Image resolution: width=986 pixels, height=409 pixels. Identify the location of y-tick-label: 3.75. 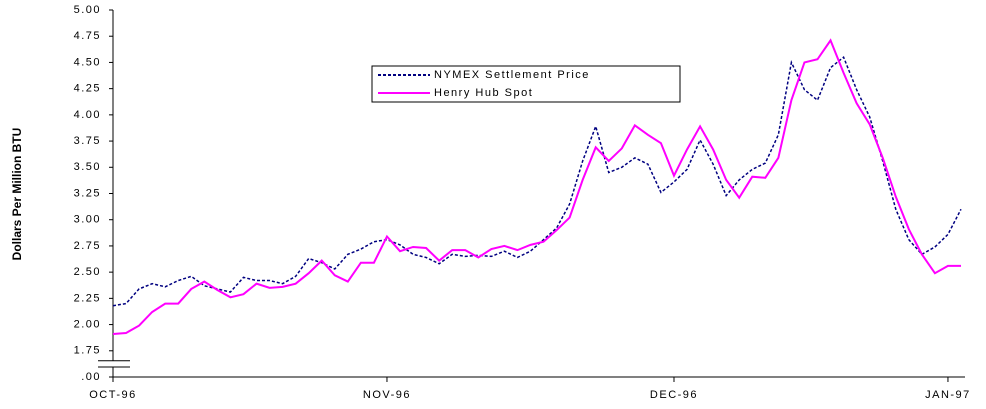
(87, 141).